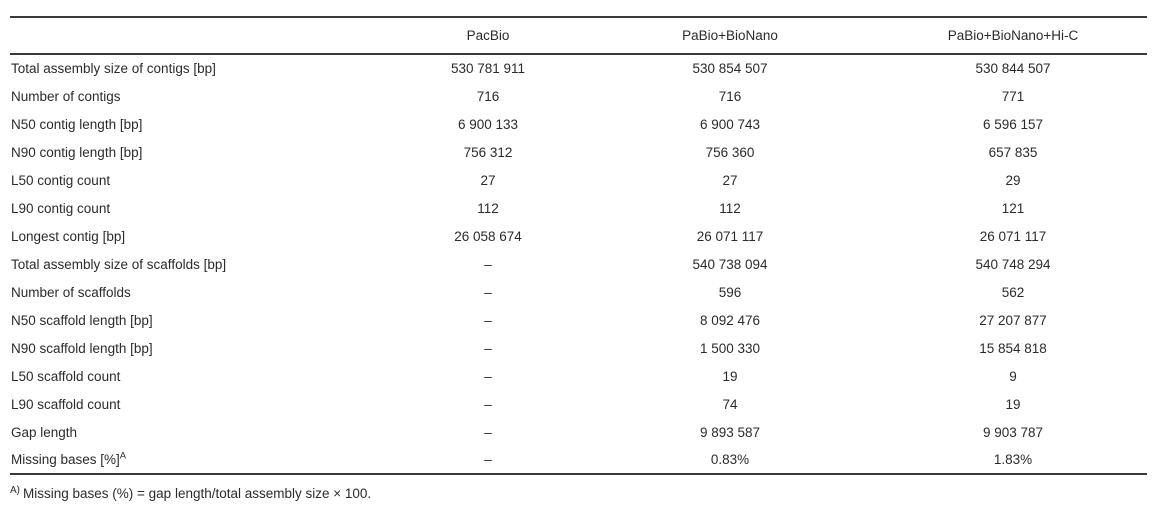 This screenshot has height=516, width=1164. What do you see at coordinates (730, 124) in the screenshot?
I see `cell-value: 6 900 743` at bounding box center [730, 124].